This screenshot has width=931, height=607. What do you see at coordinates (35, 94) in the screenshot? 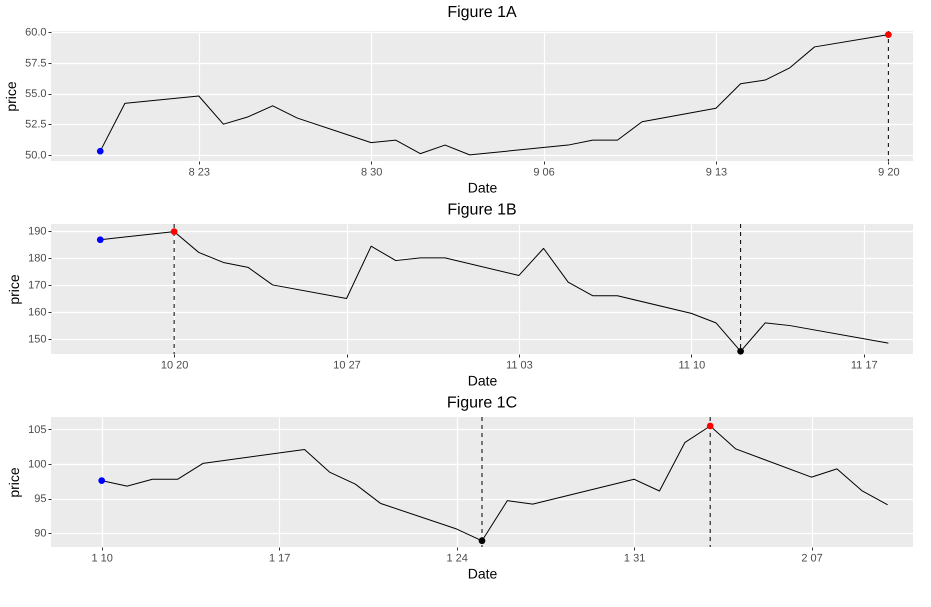
I see `y-tick-label: 55.0` at bounding box center [35, 94].